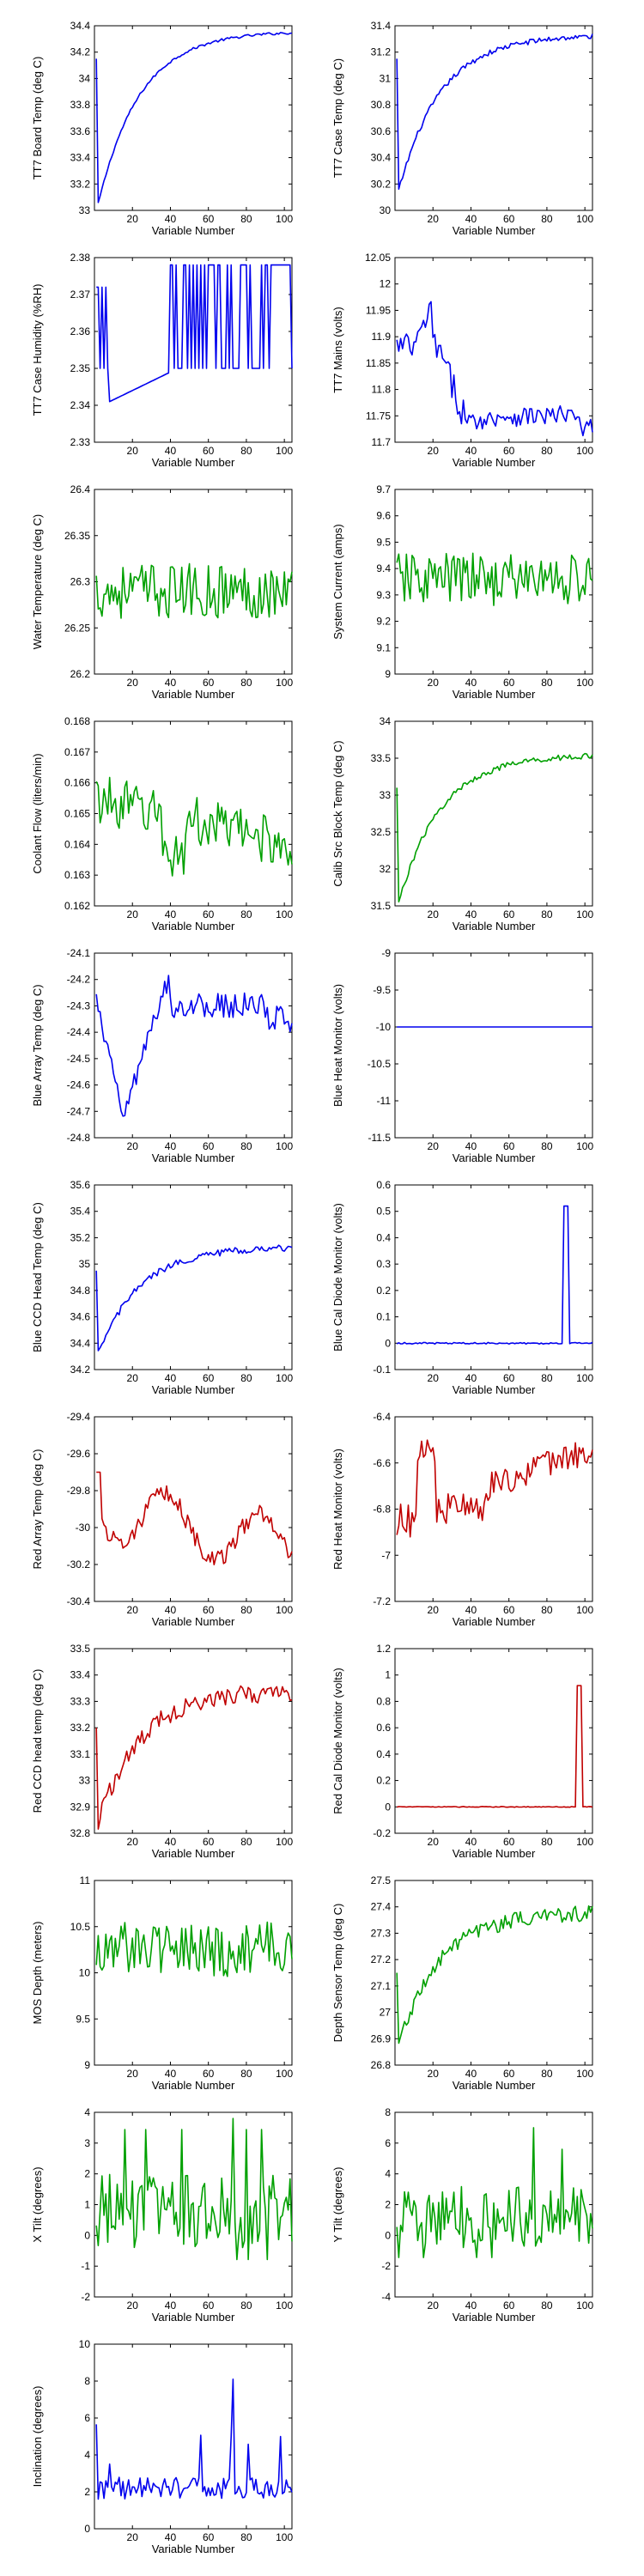  Describe the element at coordinates (37, 2437) in the screenshot. I see `y-axis-label: Inclination (degrees)` at that location.